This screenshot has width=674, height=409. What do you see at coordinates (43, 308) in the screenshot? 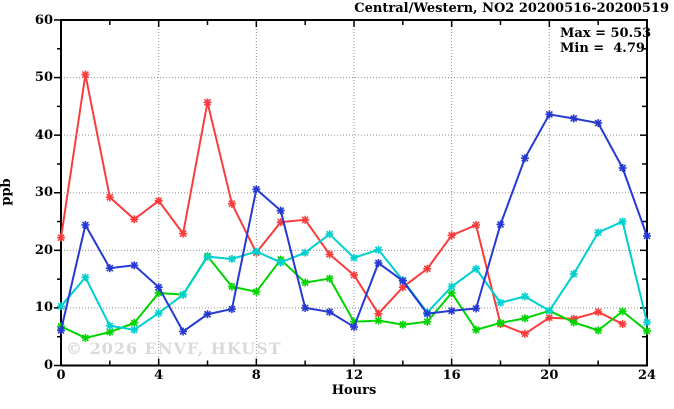
I see `y-tick-label: 10` at bounding box center [43, 308].